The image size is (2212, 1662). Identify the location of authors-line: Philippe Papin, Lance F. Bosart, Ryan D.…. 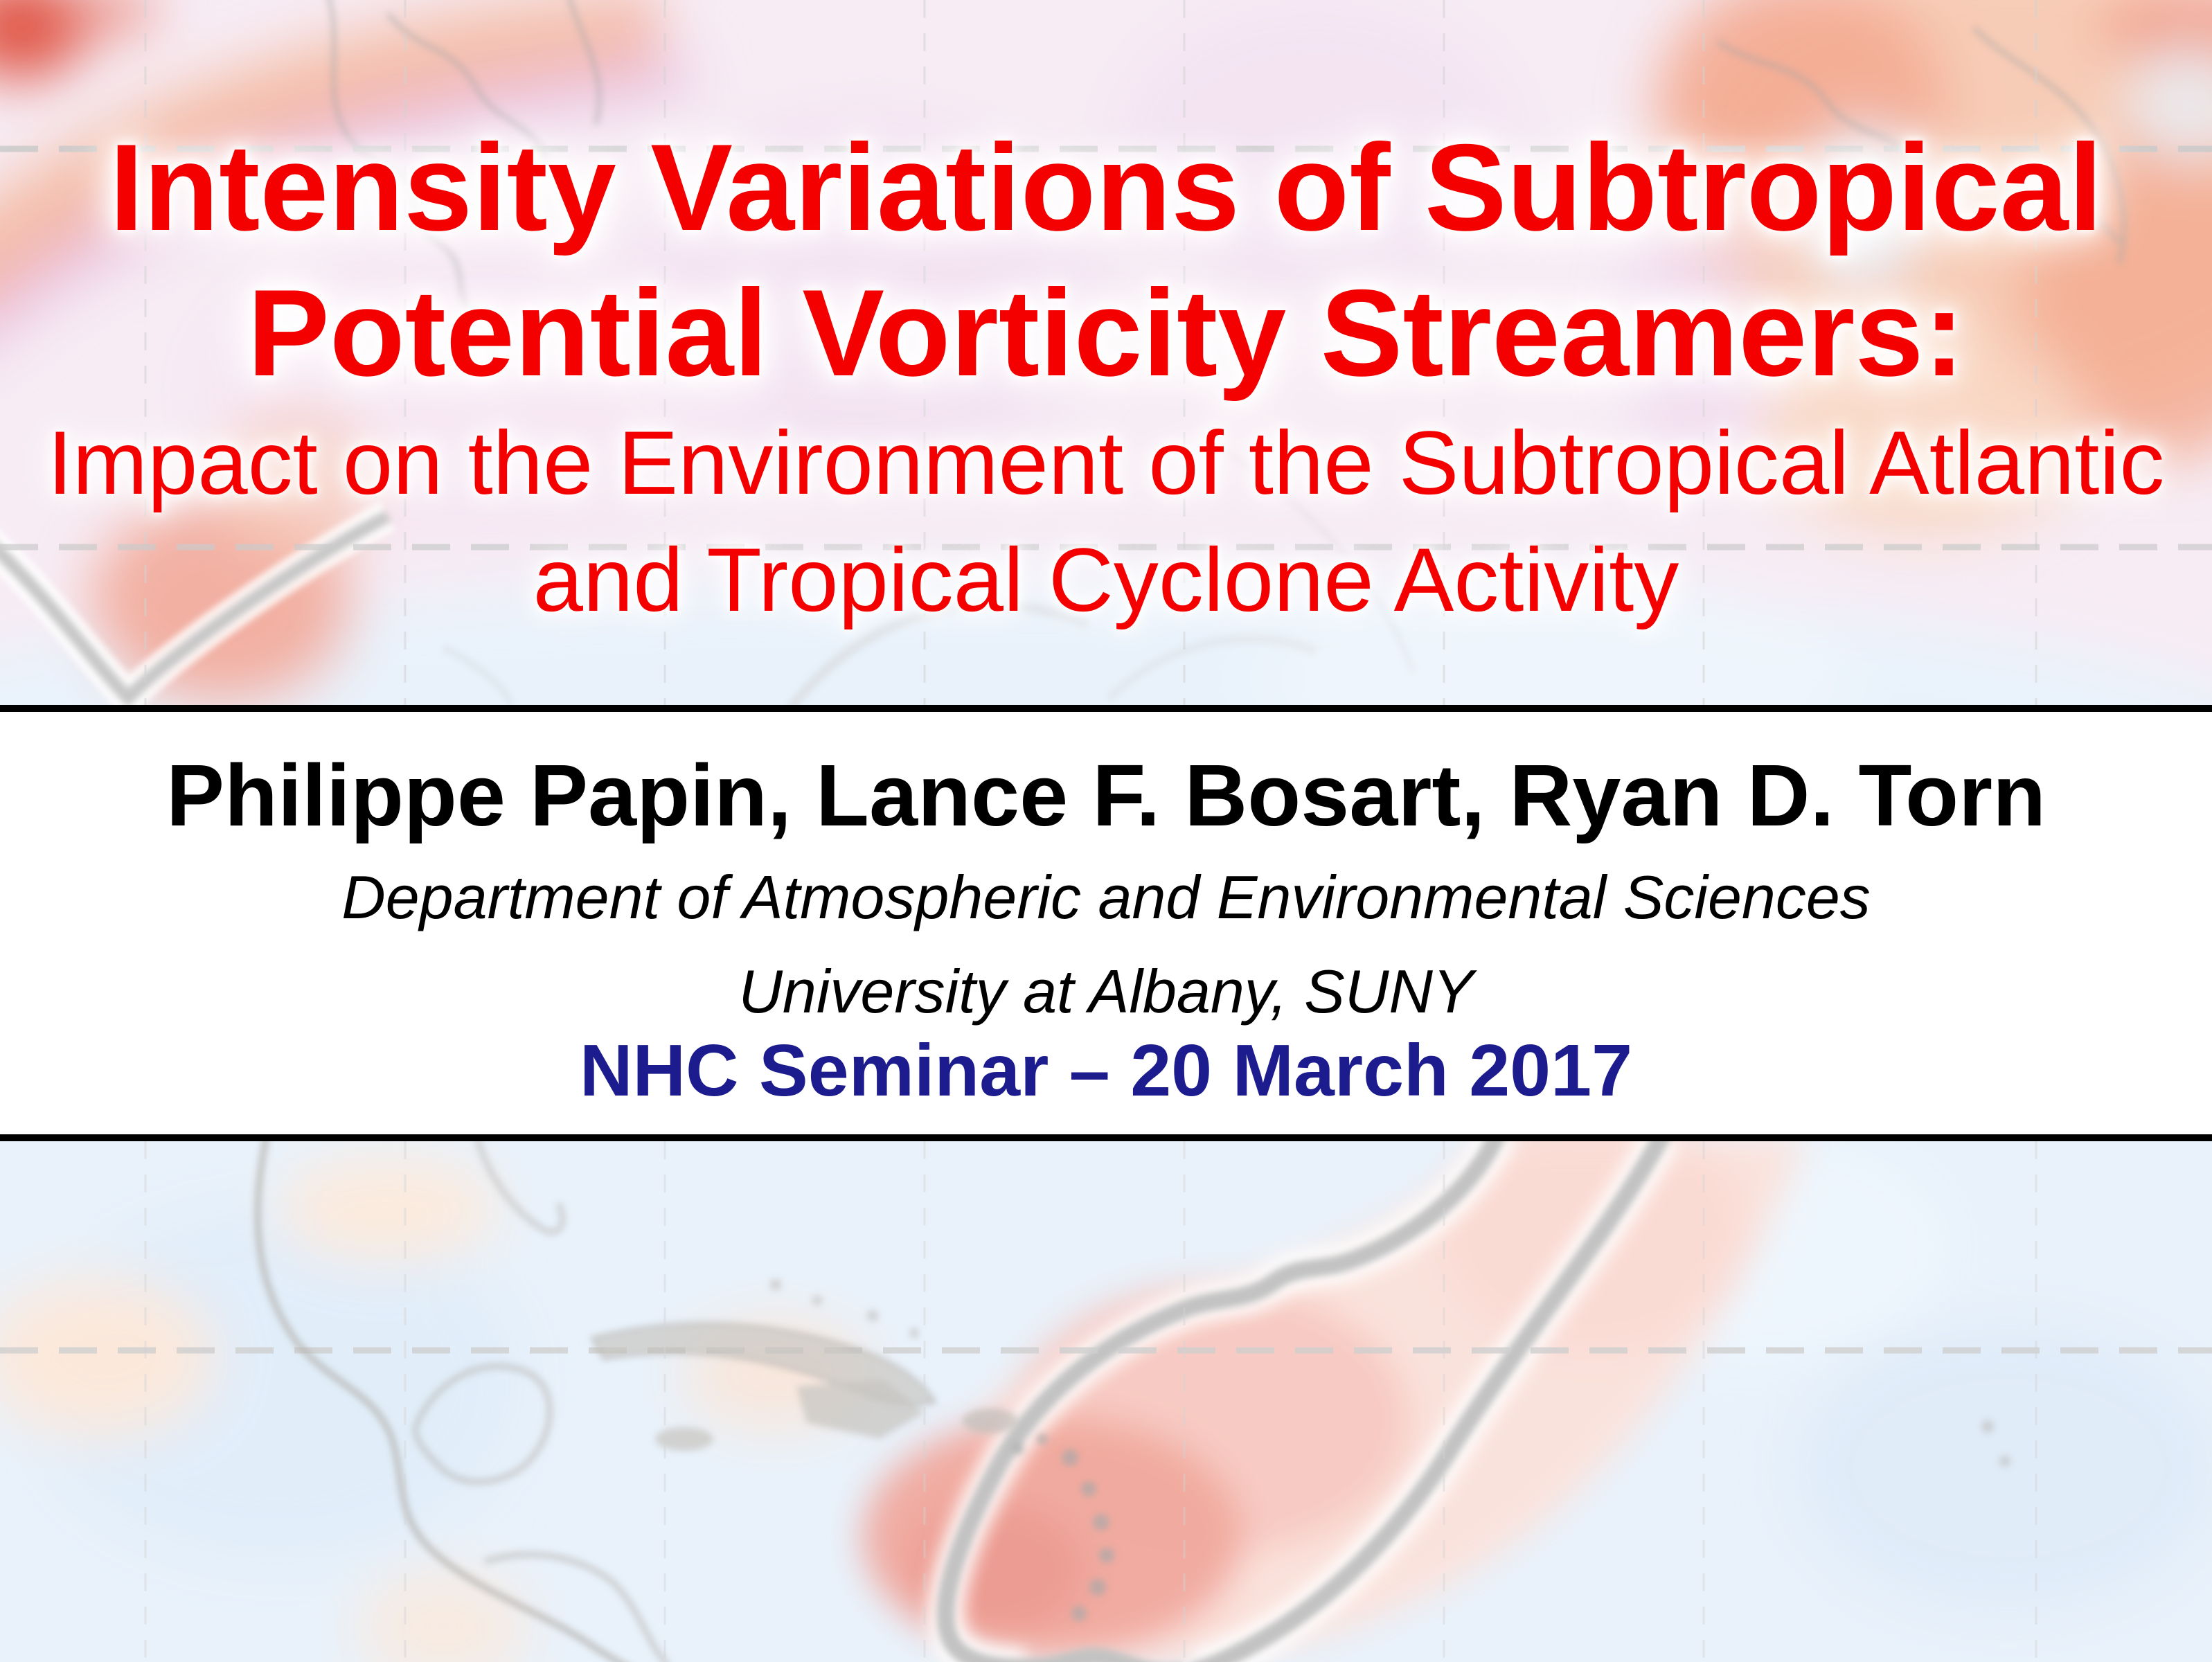
(1106, 795).